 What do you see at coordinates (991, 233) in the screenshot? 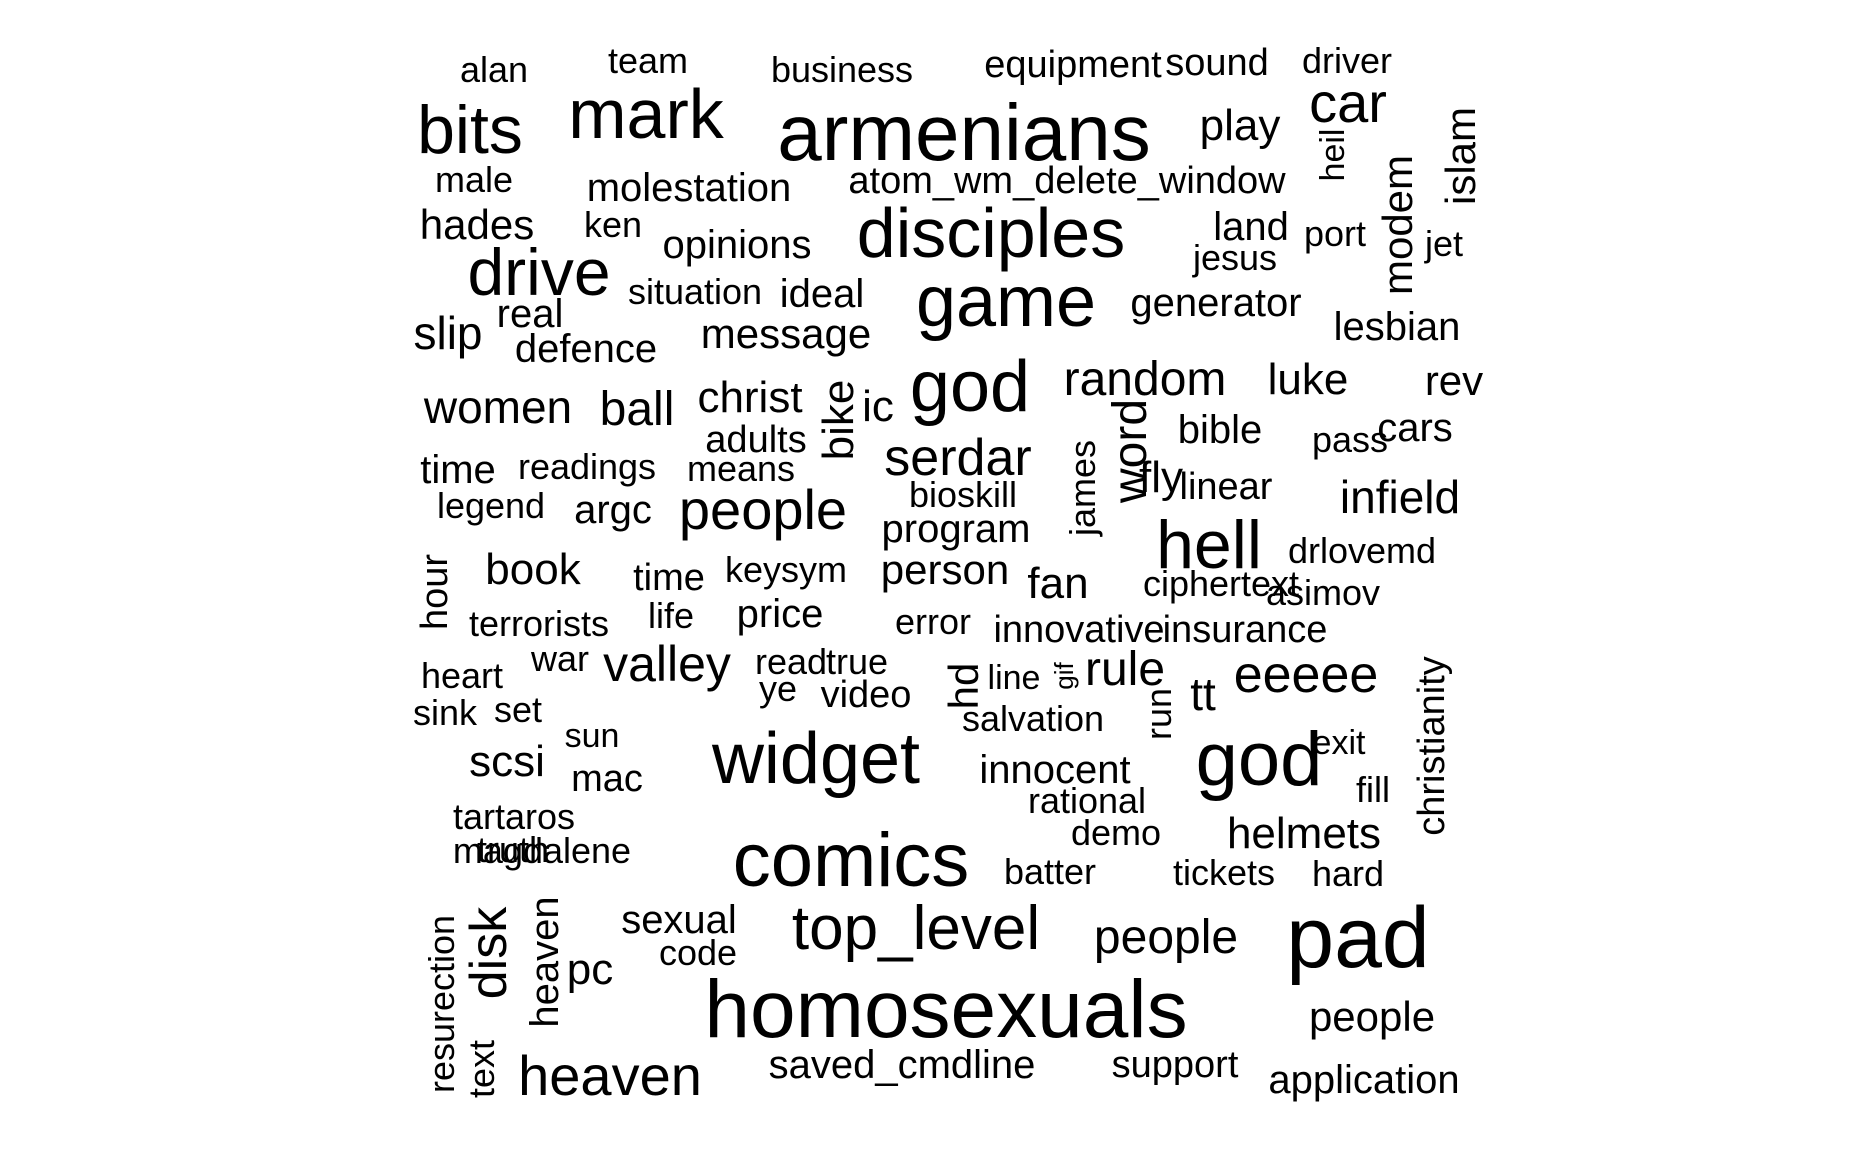
I see `cloud-word: disciples` at bounding box center [991, 233].